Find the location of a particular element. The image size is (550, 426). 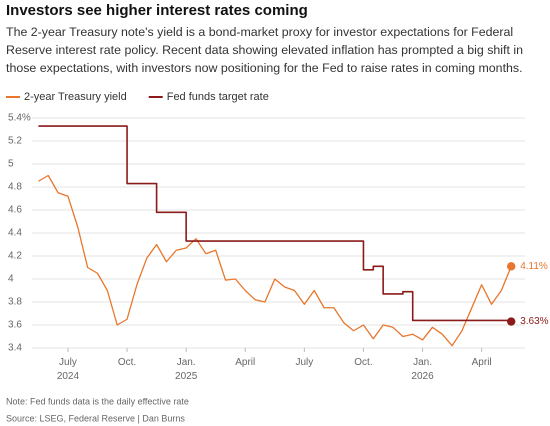

legend-label: Fed funds target rate is located at coordinates (218, 97).